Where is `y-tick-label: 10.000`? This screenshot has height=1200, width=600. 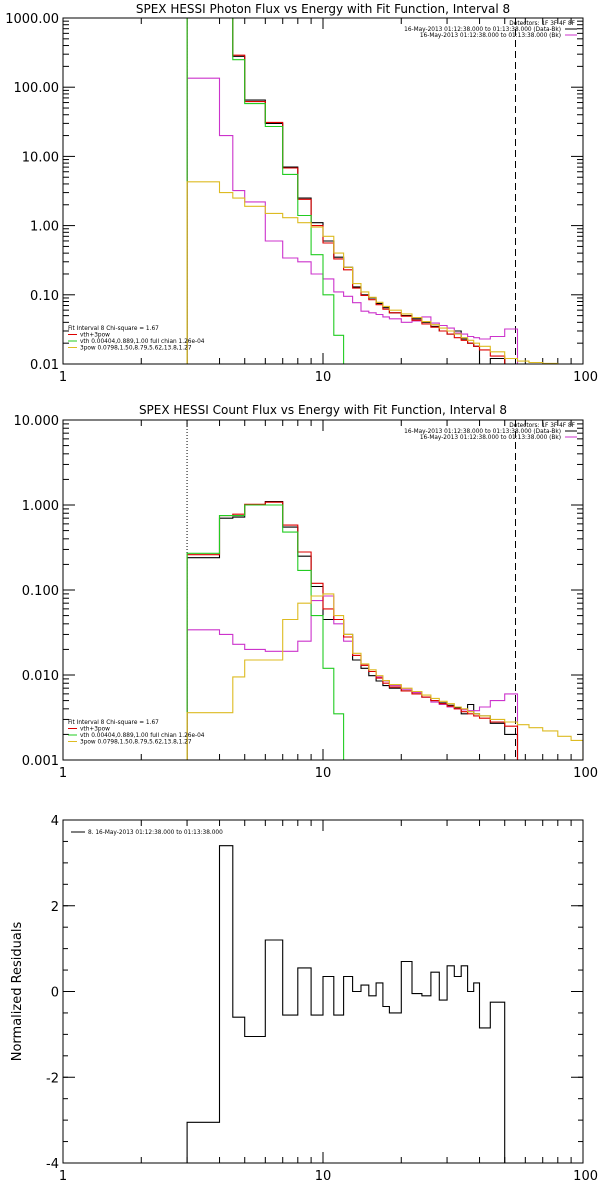 y-tick-label: 10.000 is located at coordinates (37, 421).